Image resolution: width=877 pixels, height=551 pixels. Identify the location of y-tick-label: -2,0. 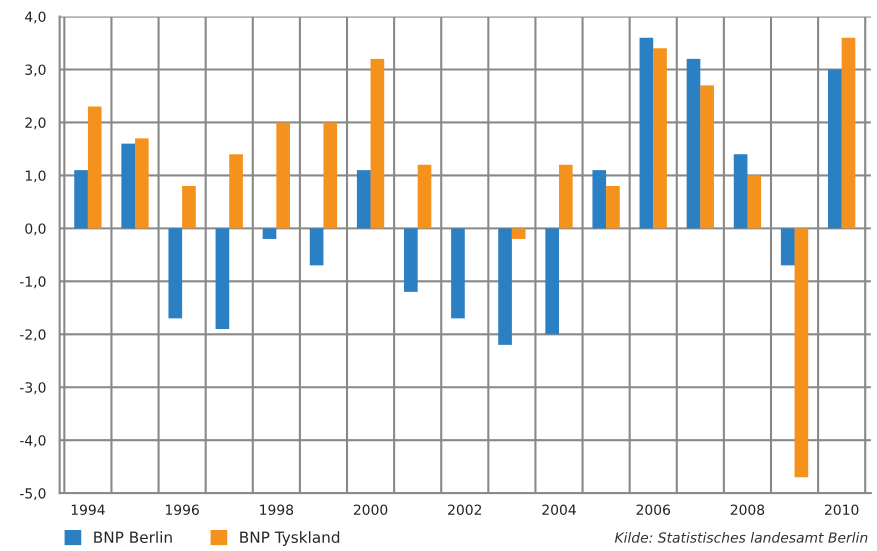
(33, 335).